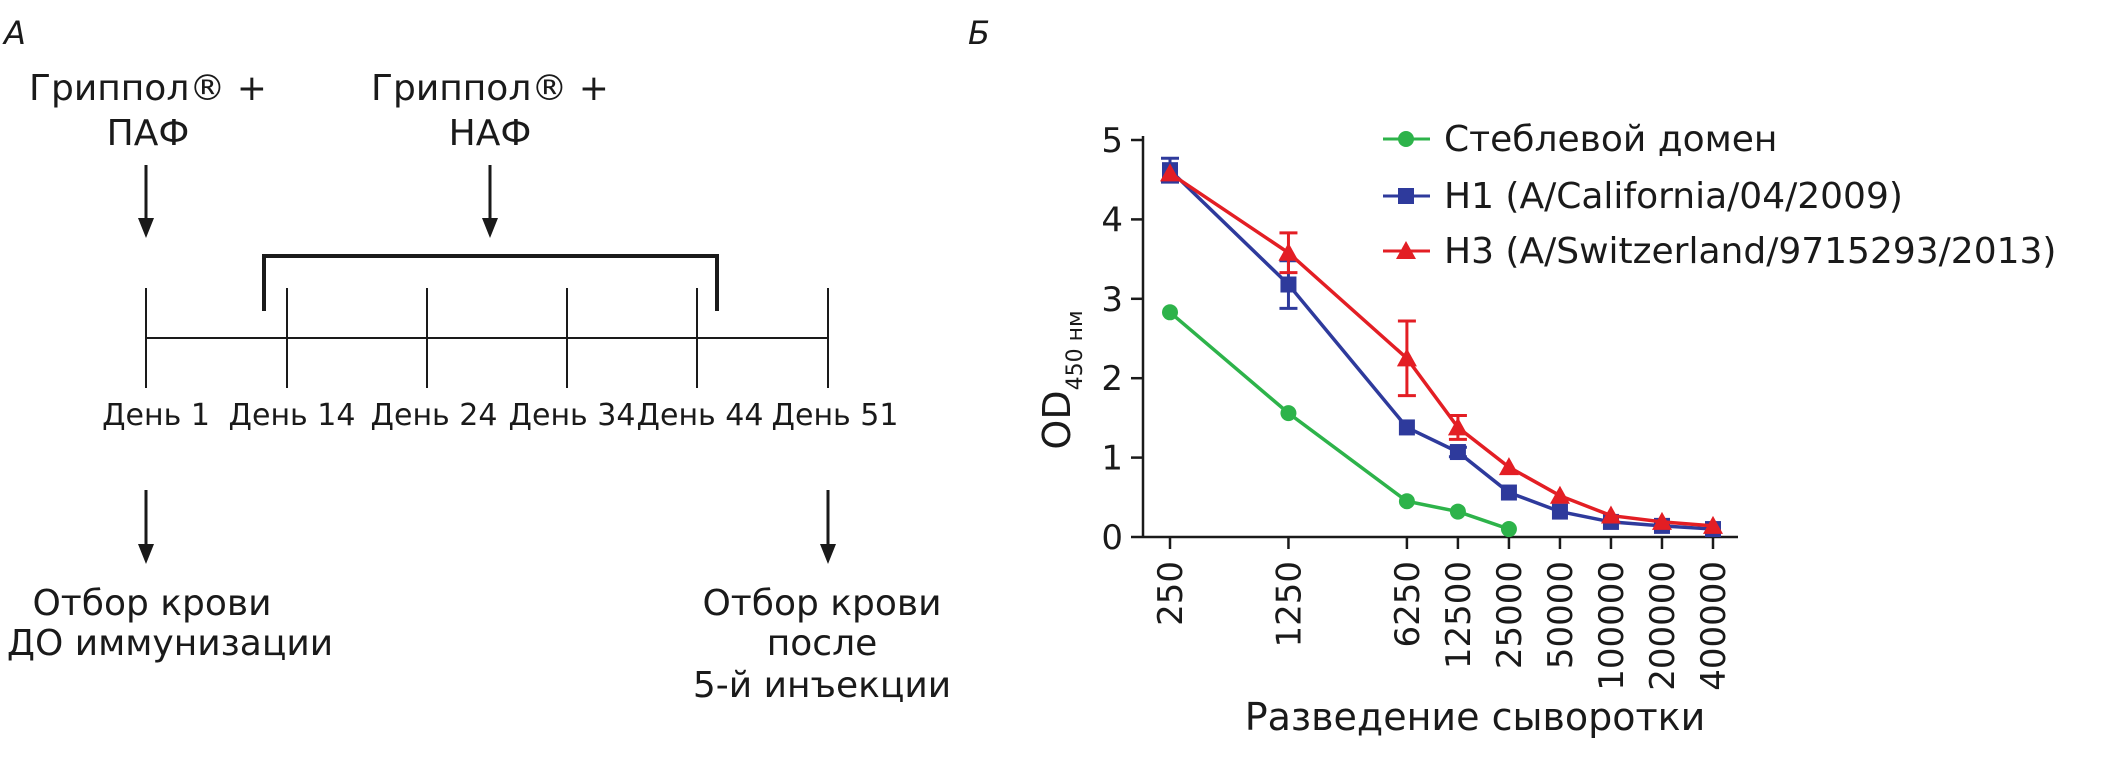  I want to click on day-label: День 44, so click(700, 415).